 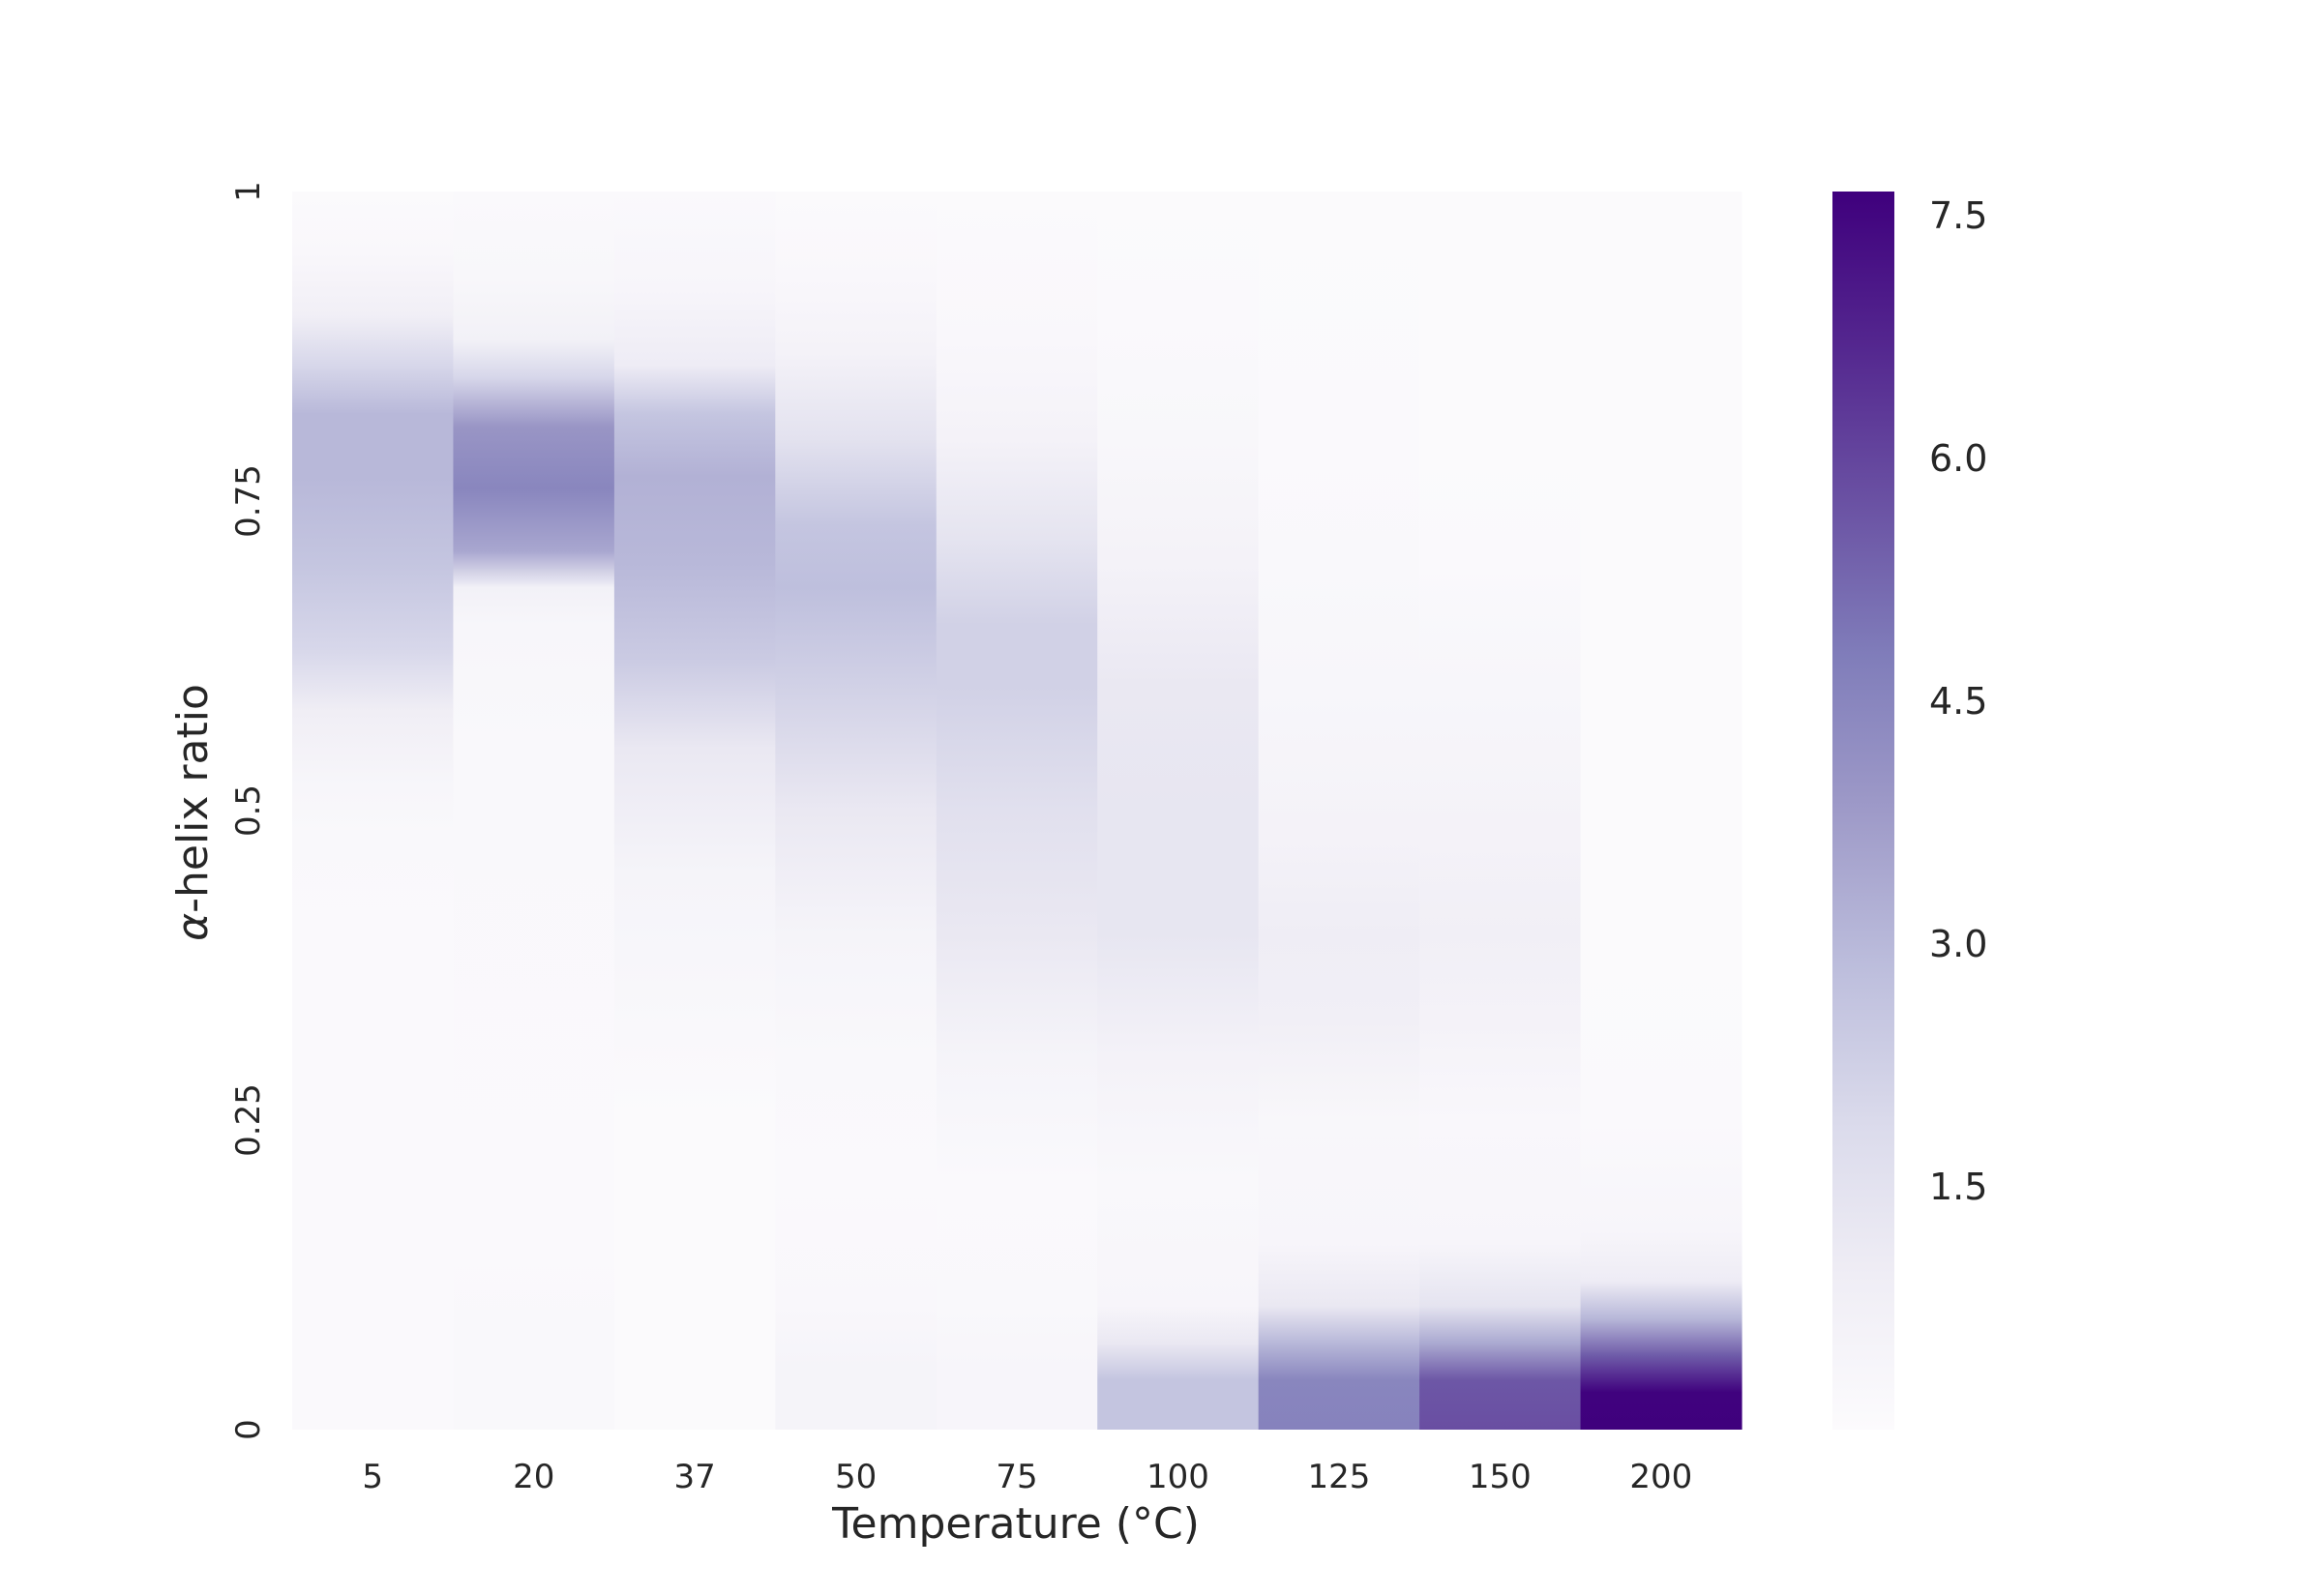 I want to click on y-tick-label: 0.25, so click(x=248, y=1120).